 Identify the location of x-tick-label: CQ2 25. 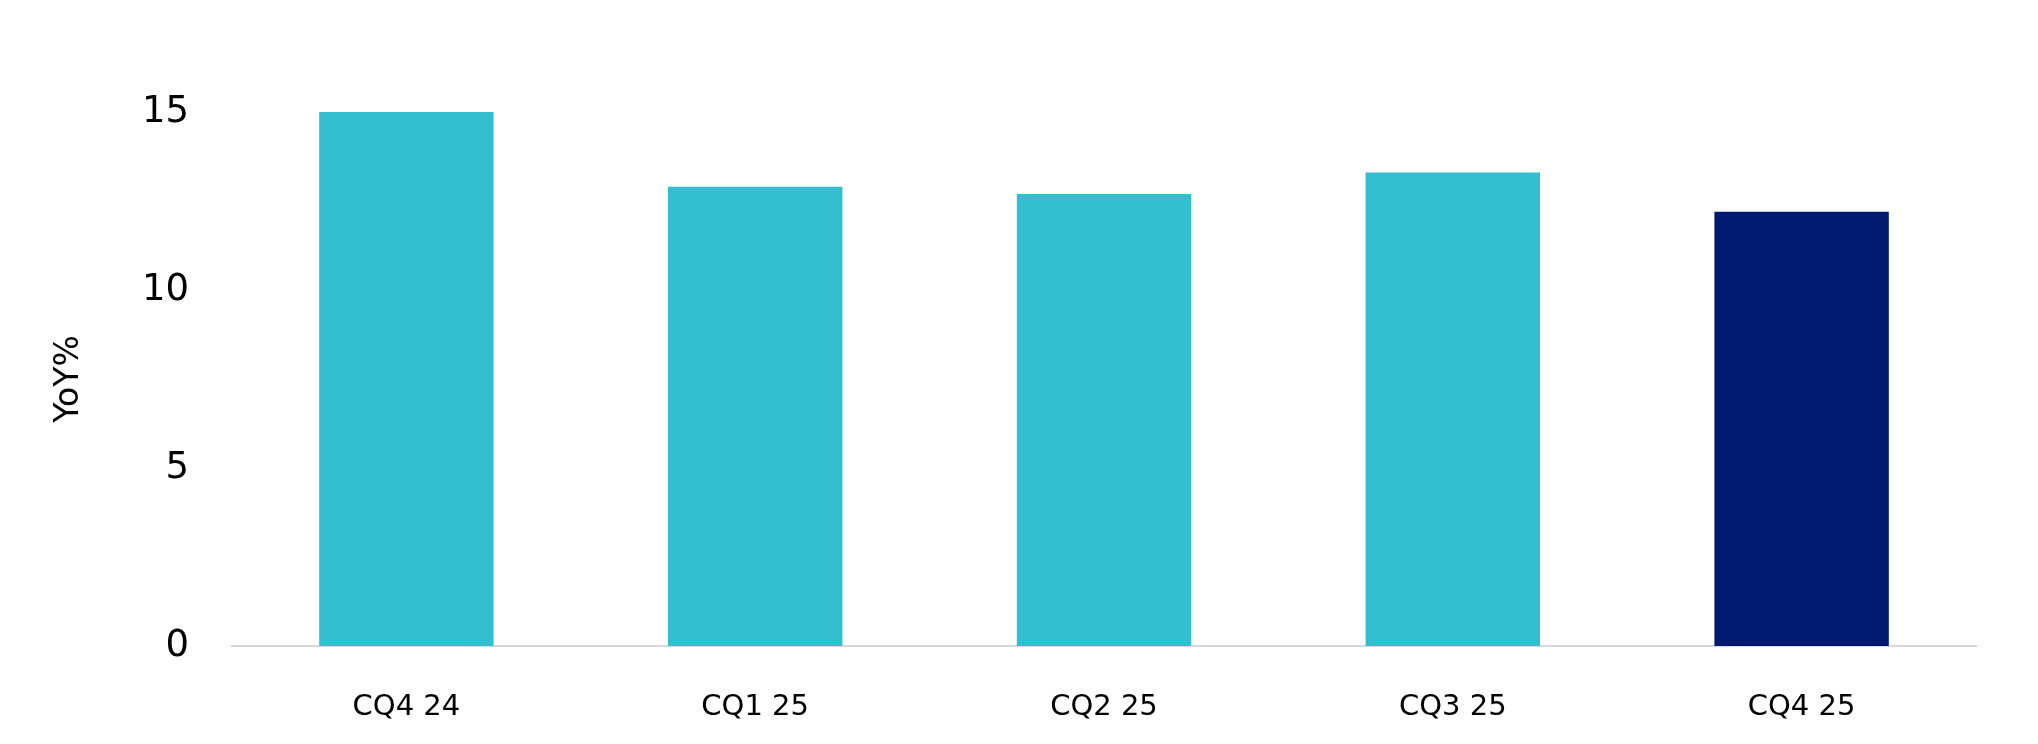
(1104, 704).